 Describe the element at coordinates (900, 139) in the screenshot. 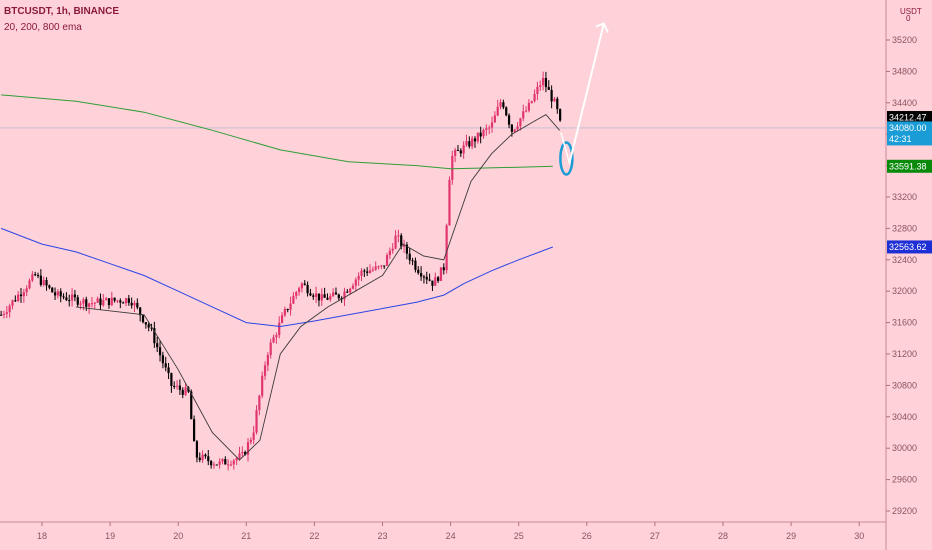

I see `countdown-label: 42:31` at that location.